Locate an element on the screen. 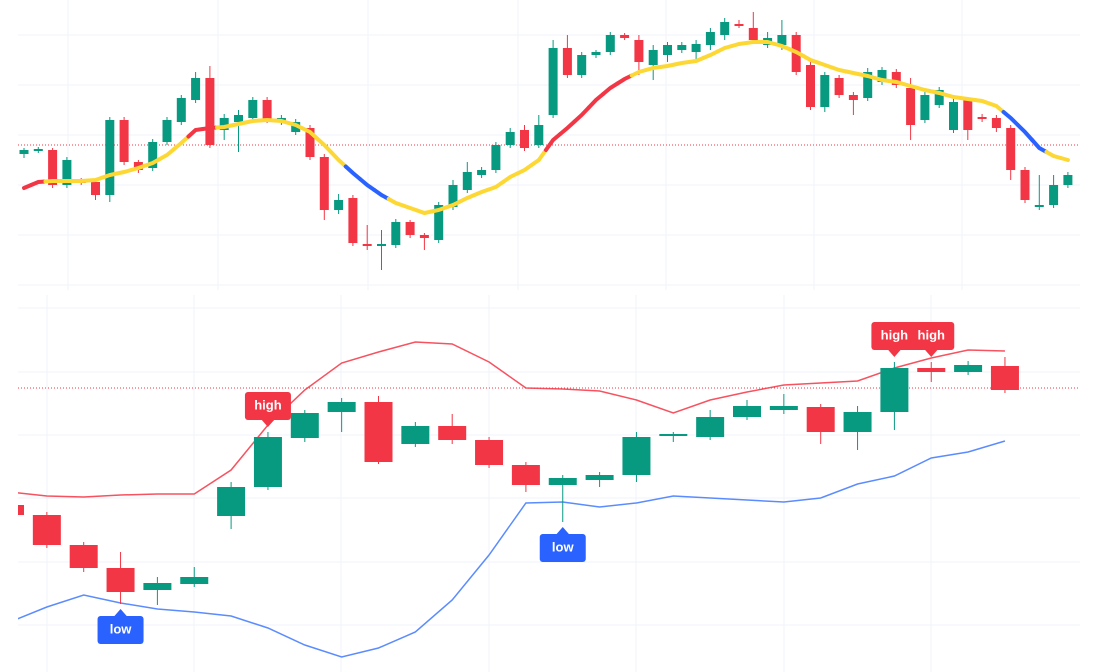 The image size is (1096, 672). marker: high is located at coordinates (931, 339).